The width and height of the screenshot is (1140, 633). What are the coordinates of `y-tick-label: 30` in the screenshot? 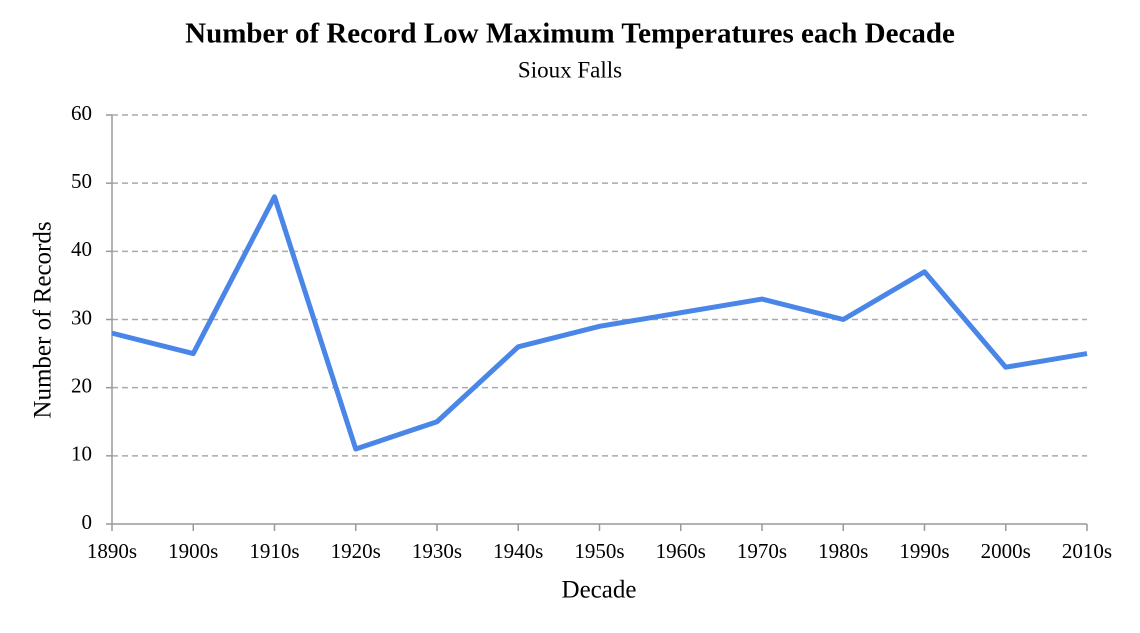 It's located at (81, 317).